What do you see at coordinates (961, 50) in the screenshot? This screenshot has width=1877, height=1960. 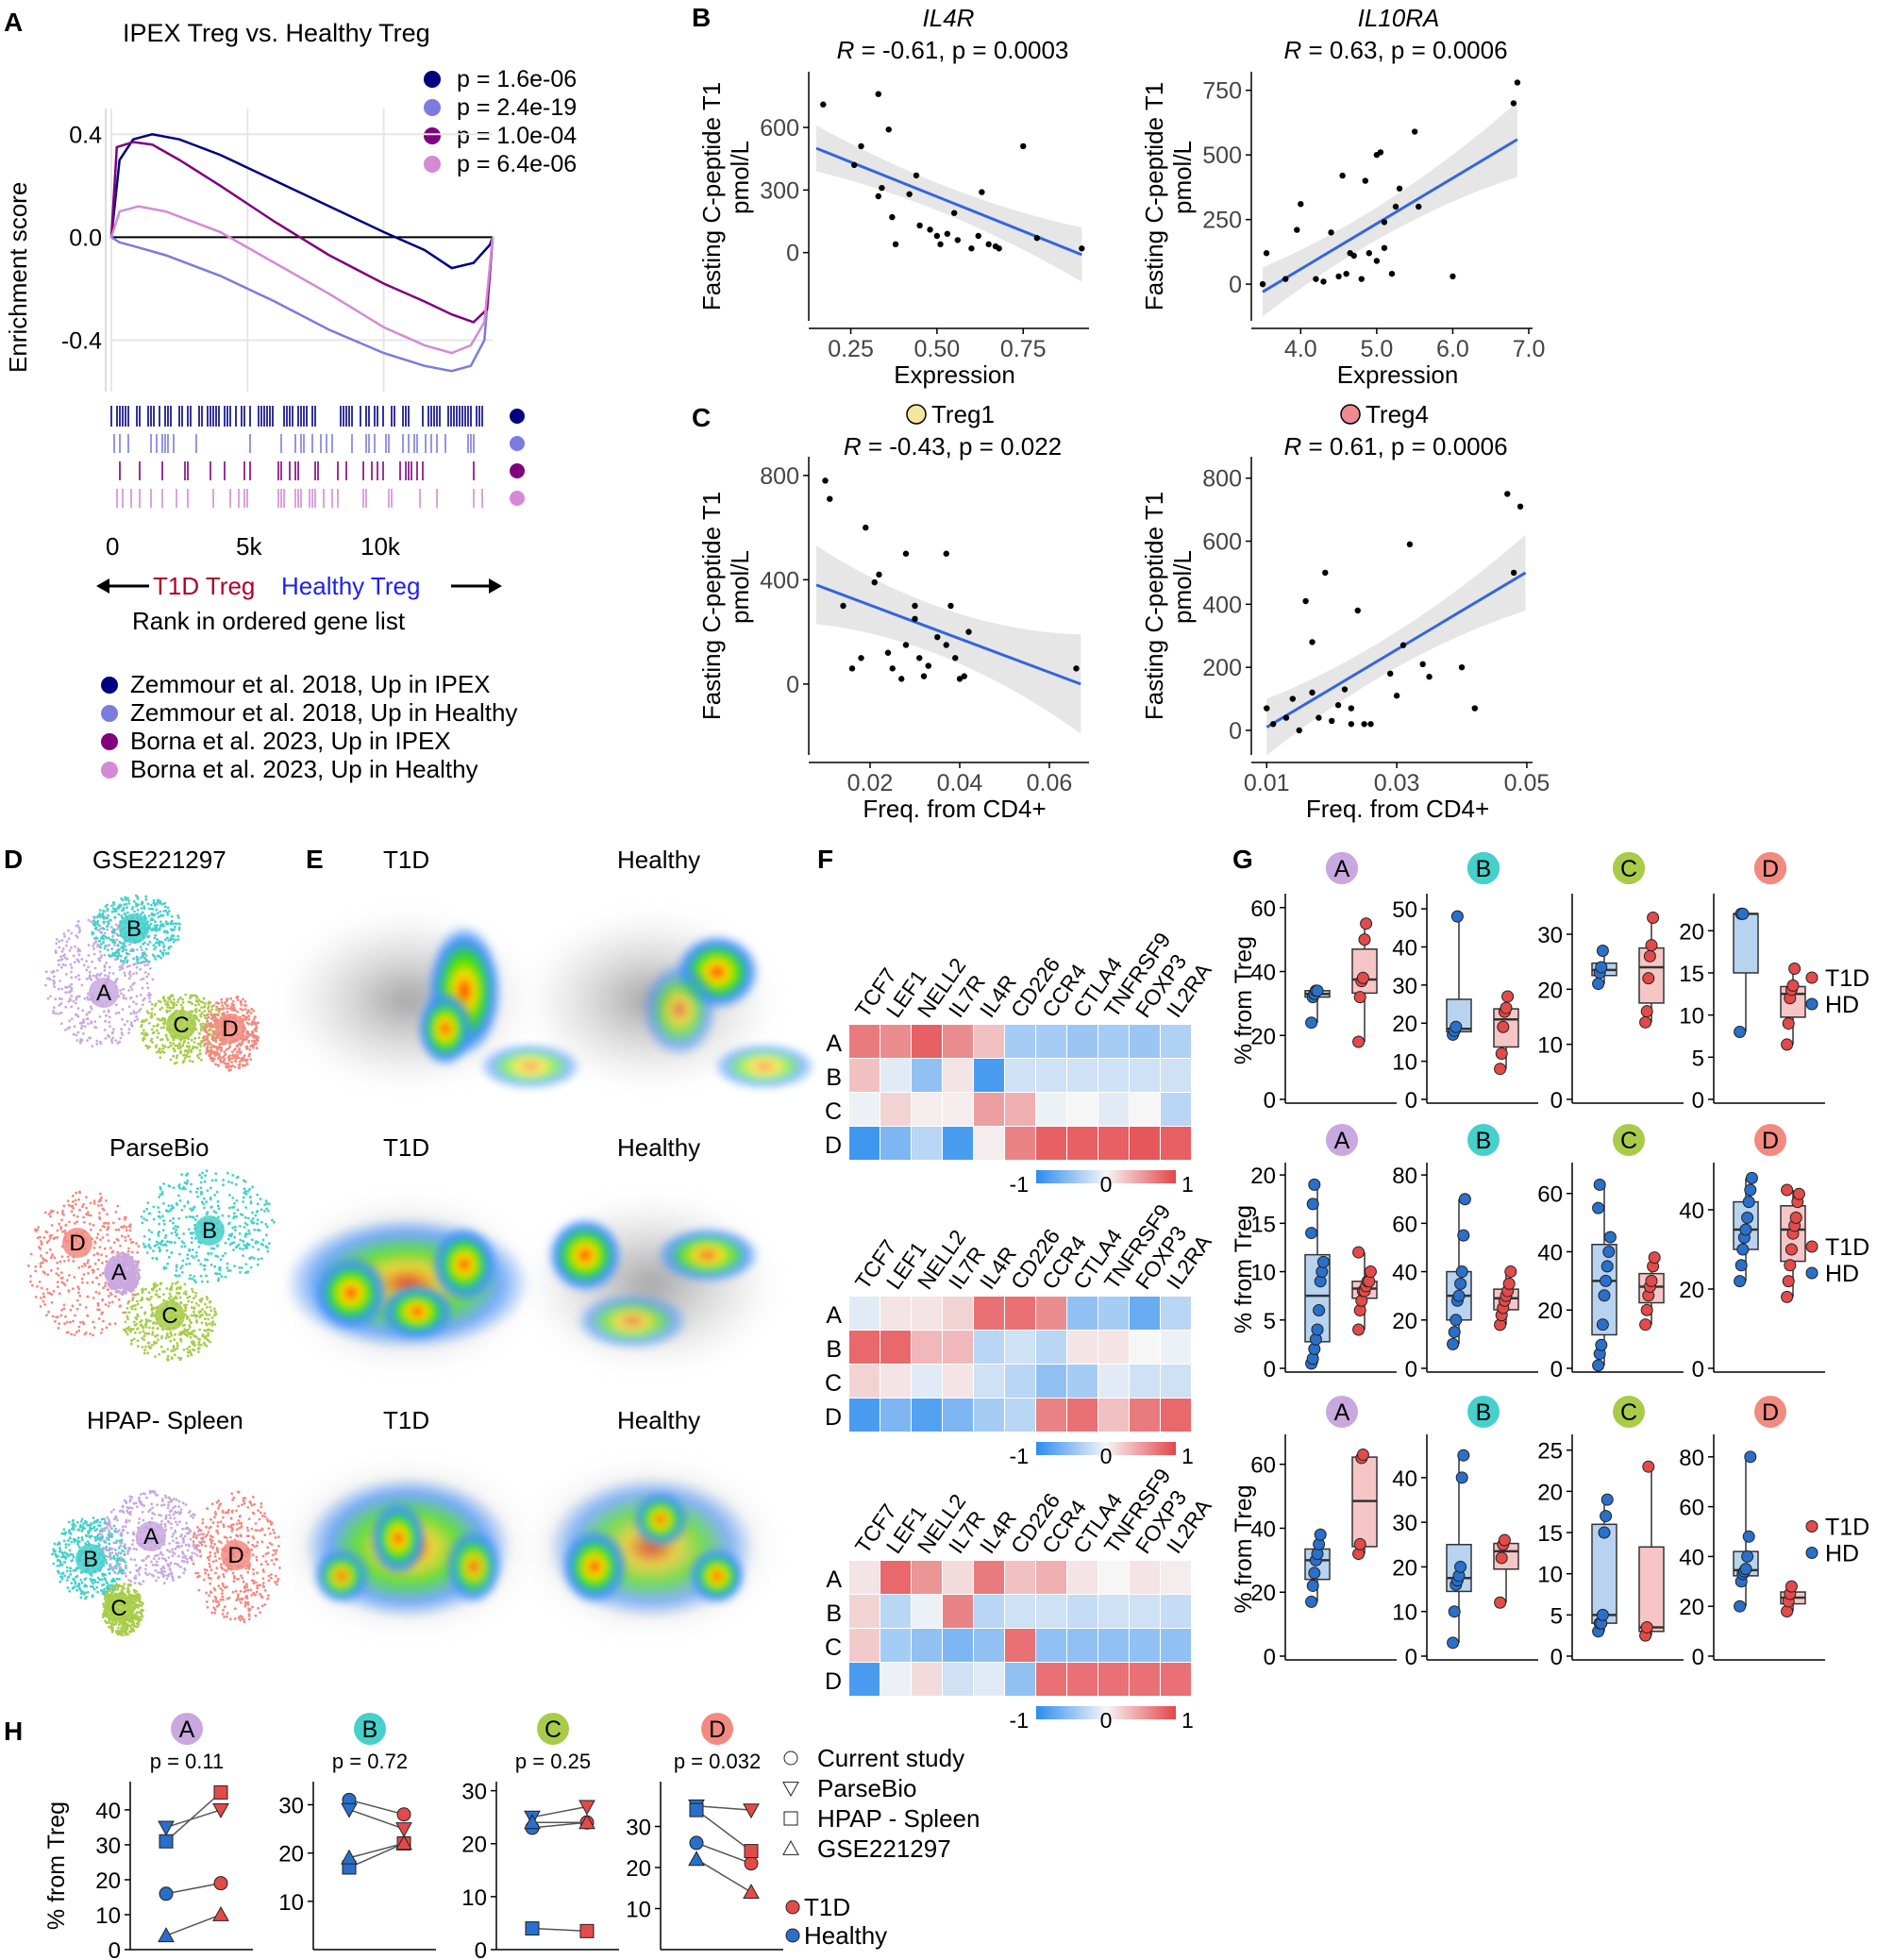 I see `scatter-stats: = -0.61, p = 0.0003` at bounding box center [961, 50].